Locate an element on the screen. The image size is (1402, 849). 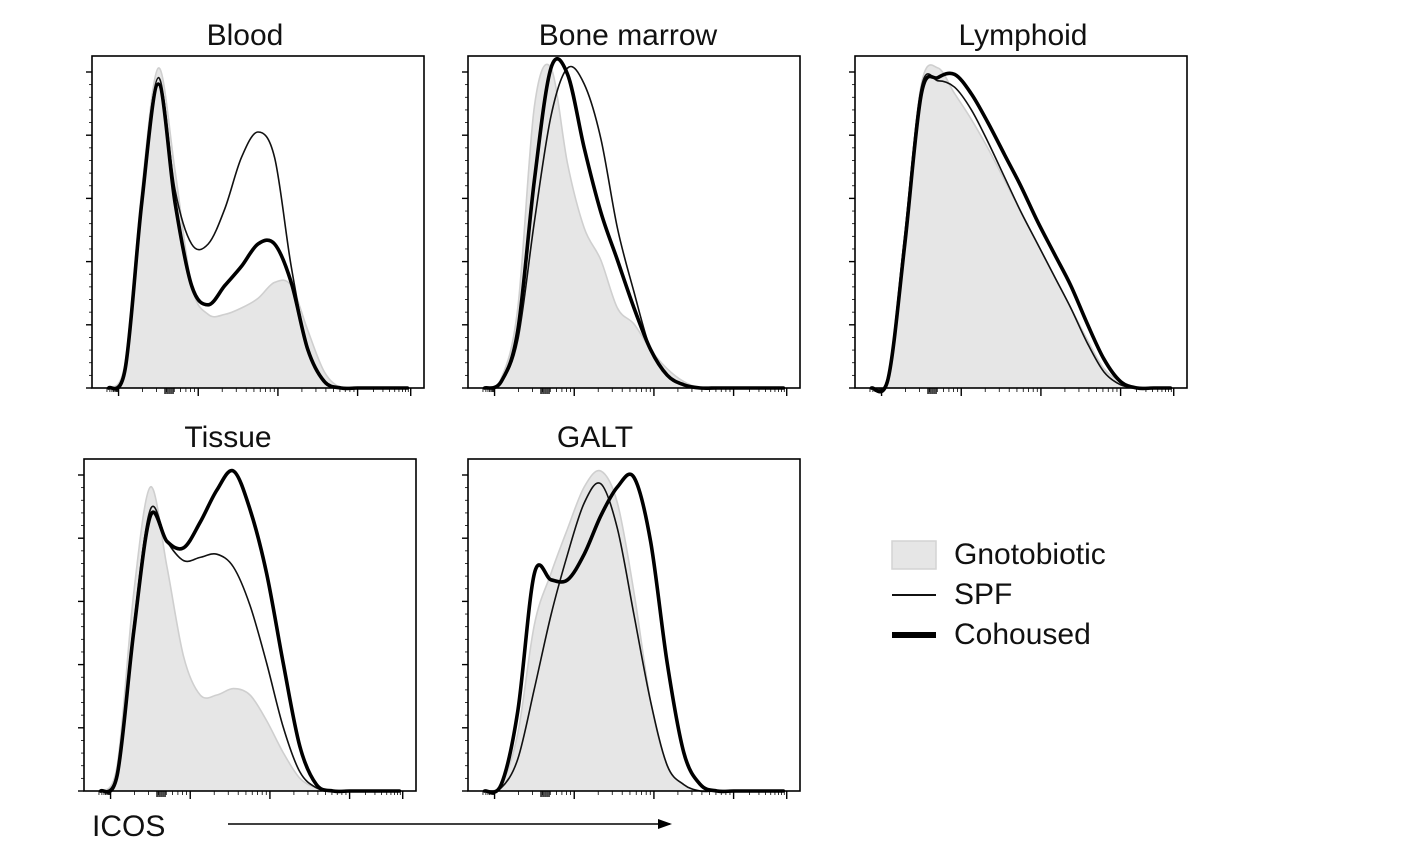
legend-swatch-spf is located at coordinates (914, 595).